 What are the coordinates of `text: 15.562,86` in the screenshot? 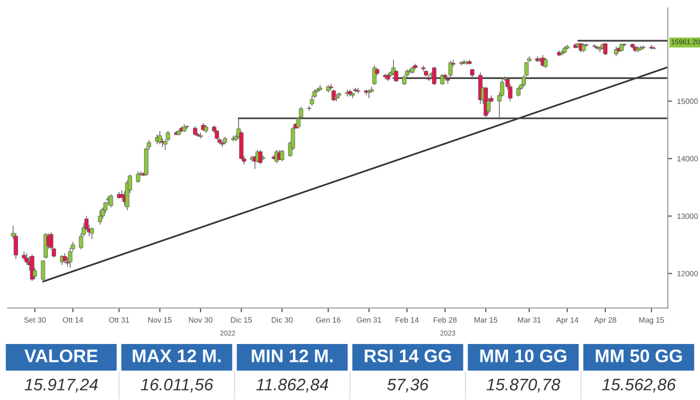 It's located at (639, 385).